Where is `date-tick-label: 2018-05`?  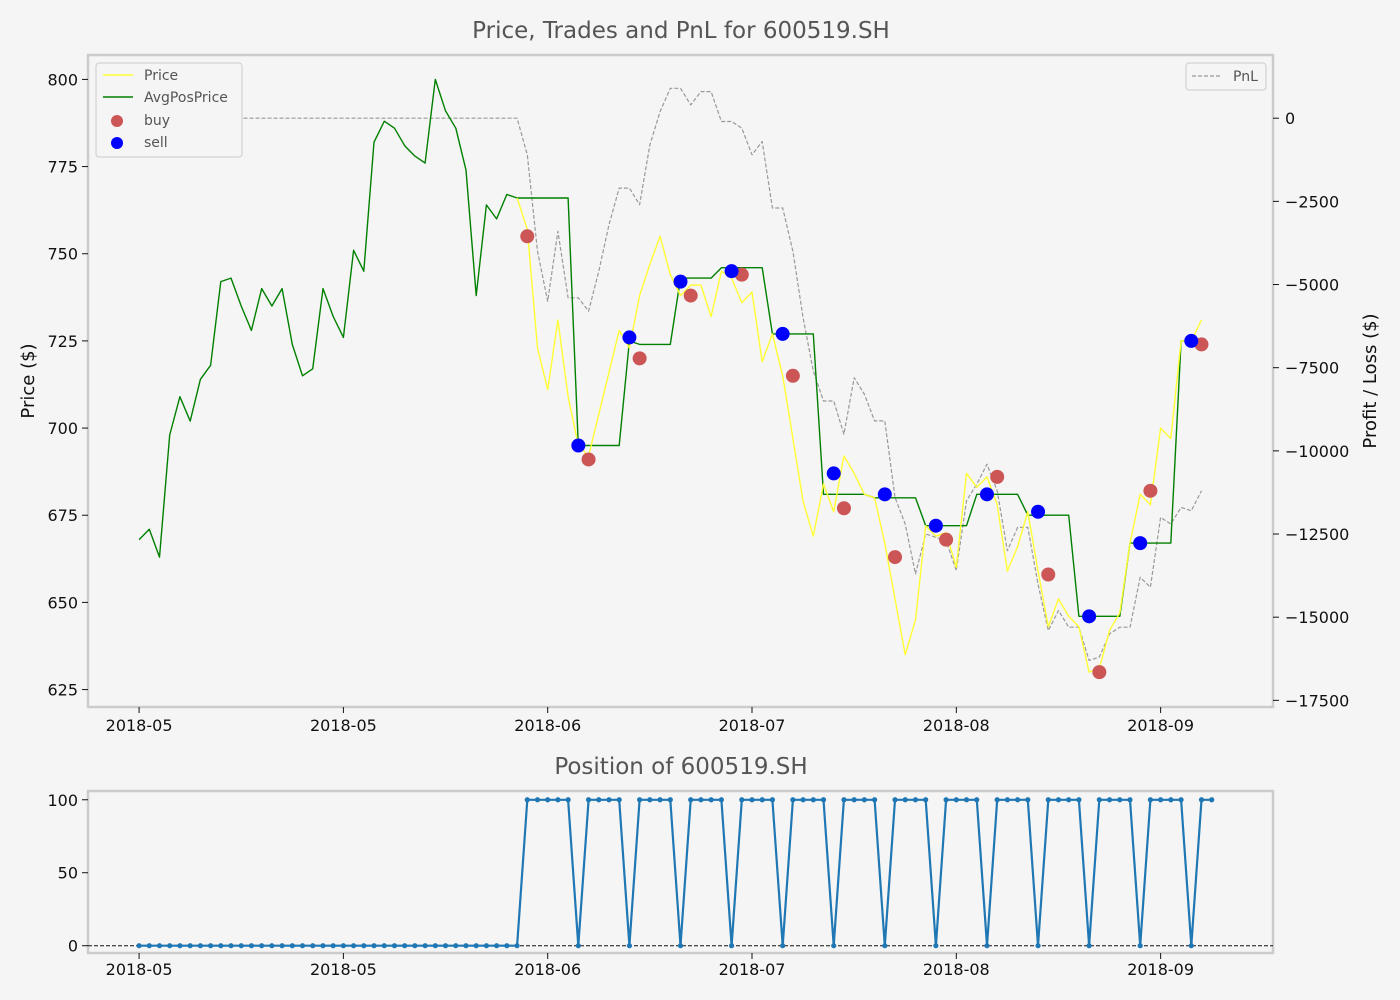
date-tick-label: 2018-05 is located at coordinates (139, 725).